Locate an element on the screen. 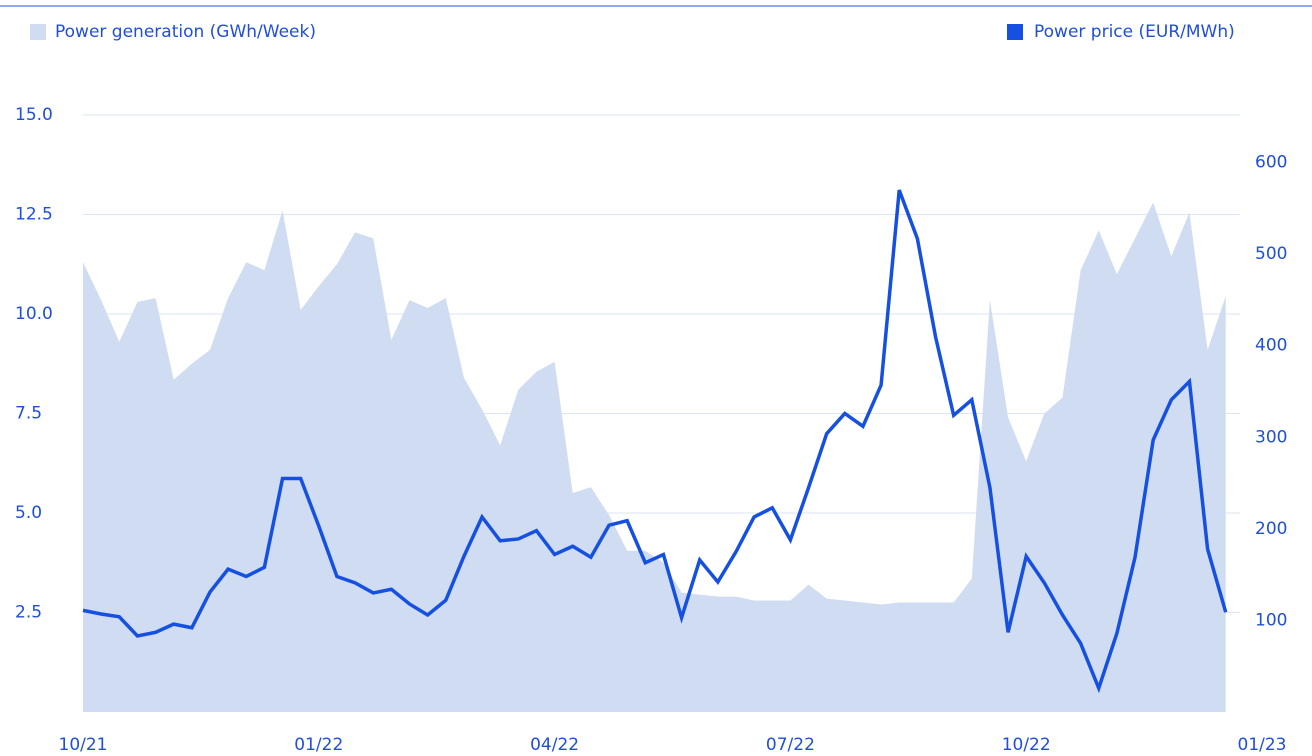 This screenshot has width=1312, height=756. y-tick-label: 2.5 is located at coordinates (28, 613).